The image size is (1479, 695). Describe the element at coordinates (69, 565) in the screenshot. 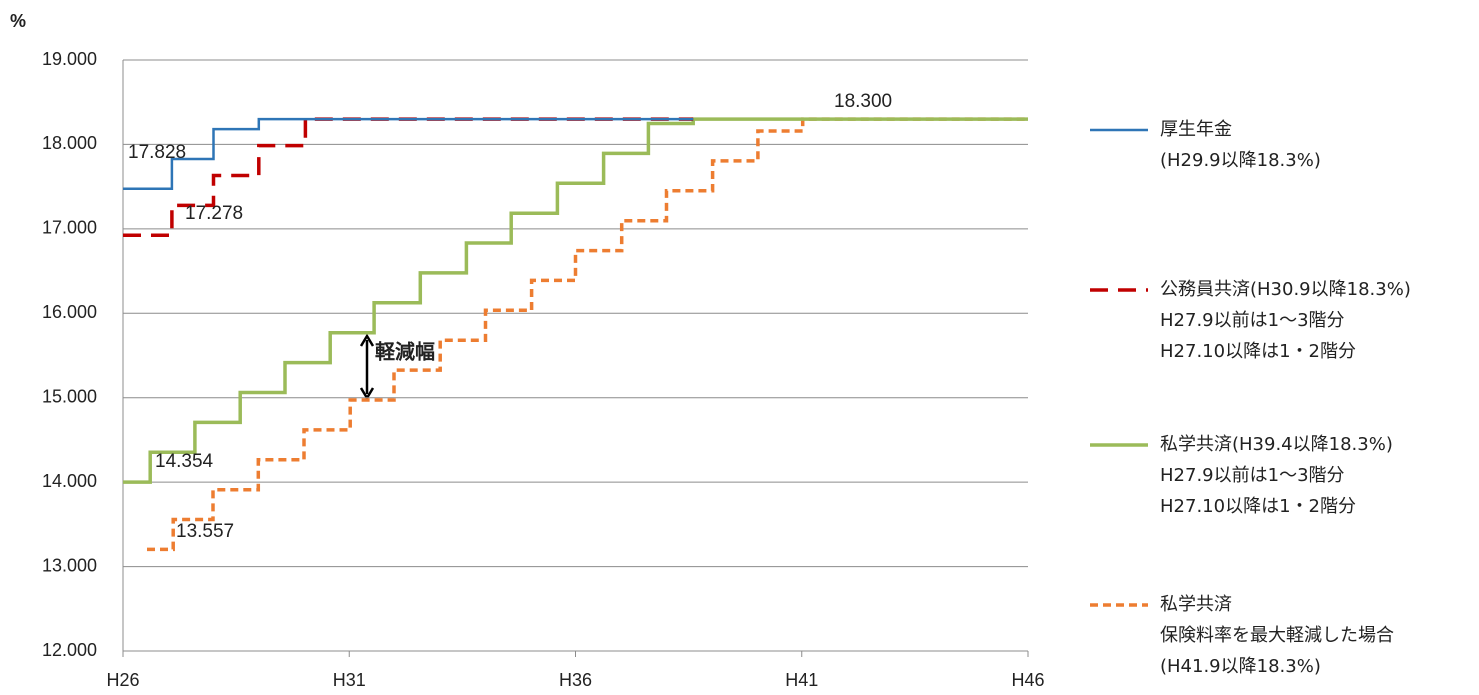

I see `y-tick-label: 13.000` at that location.